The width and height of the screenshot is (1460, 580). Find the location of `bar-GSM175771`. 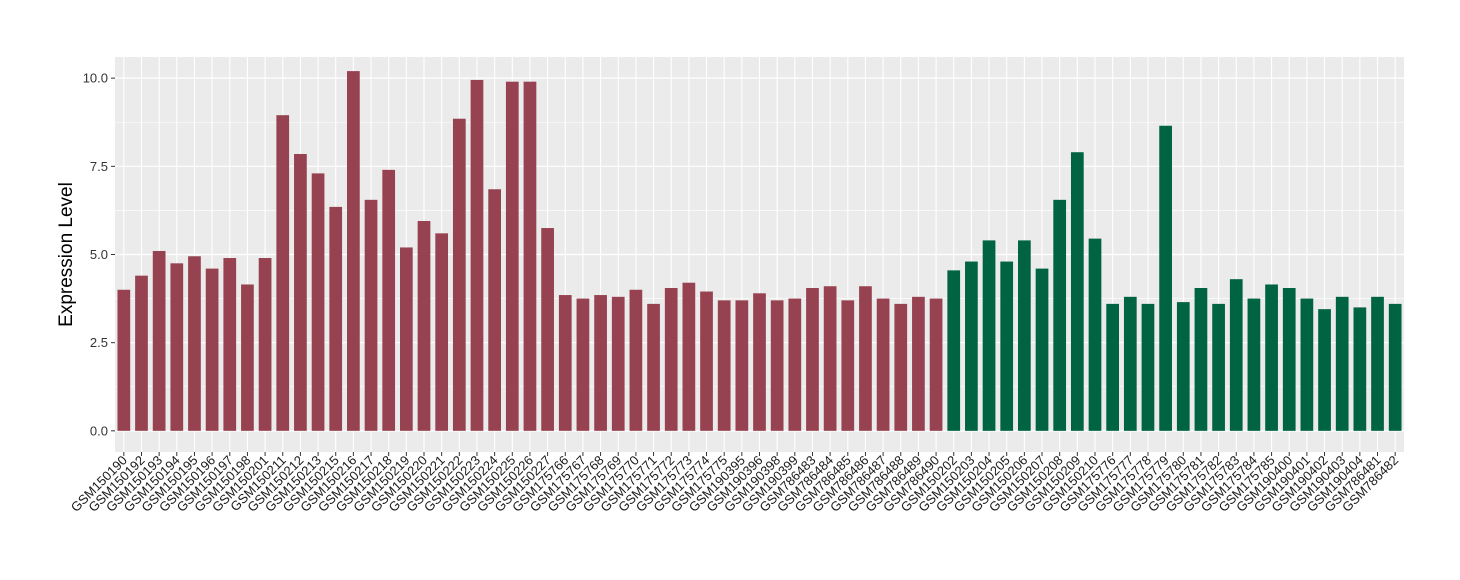

bar-GSM175771 is located at coordinates (653, 367).